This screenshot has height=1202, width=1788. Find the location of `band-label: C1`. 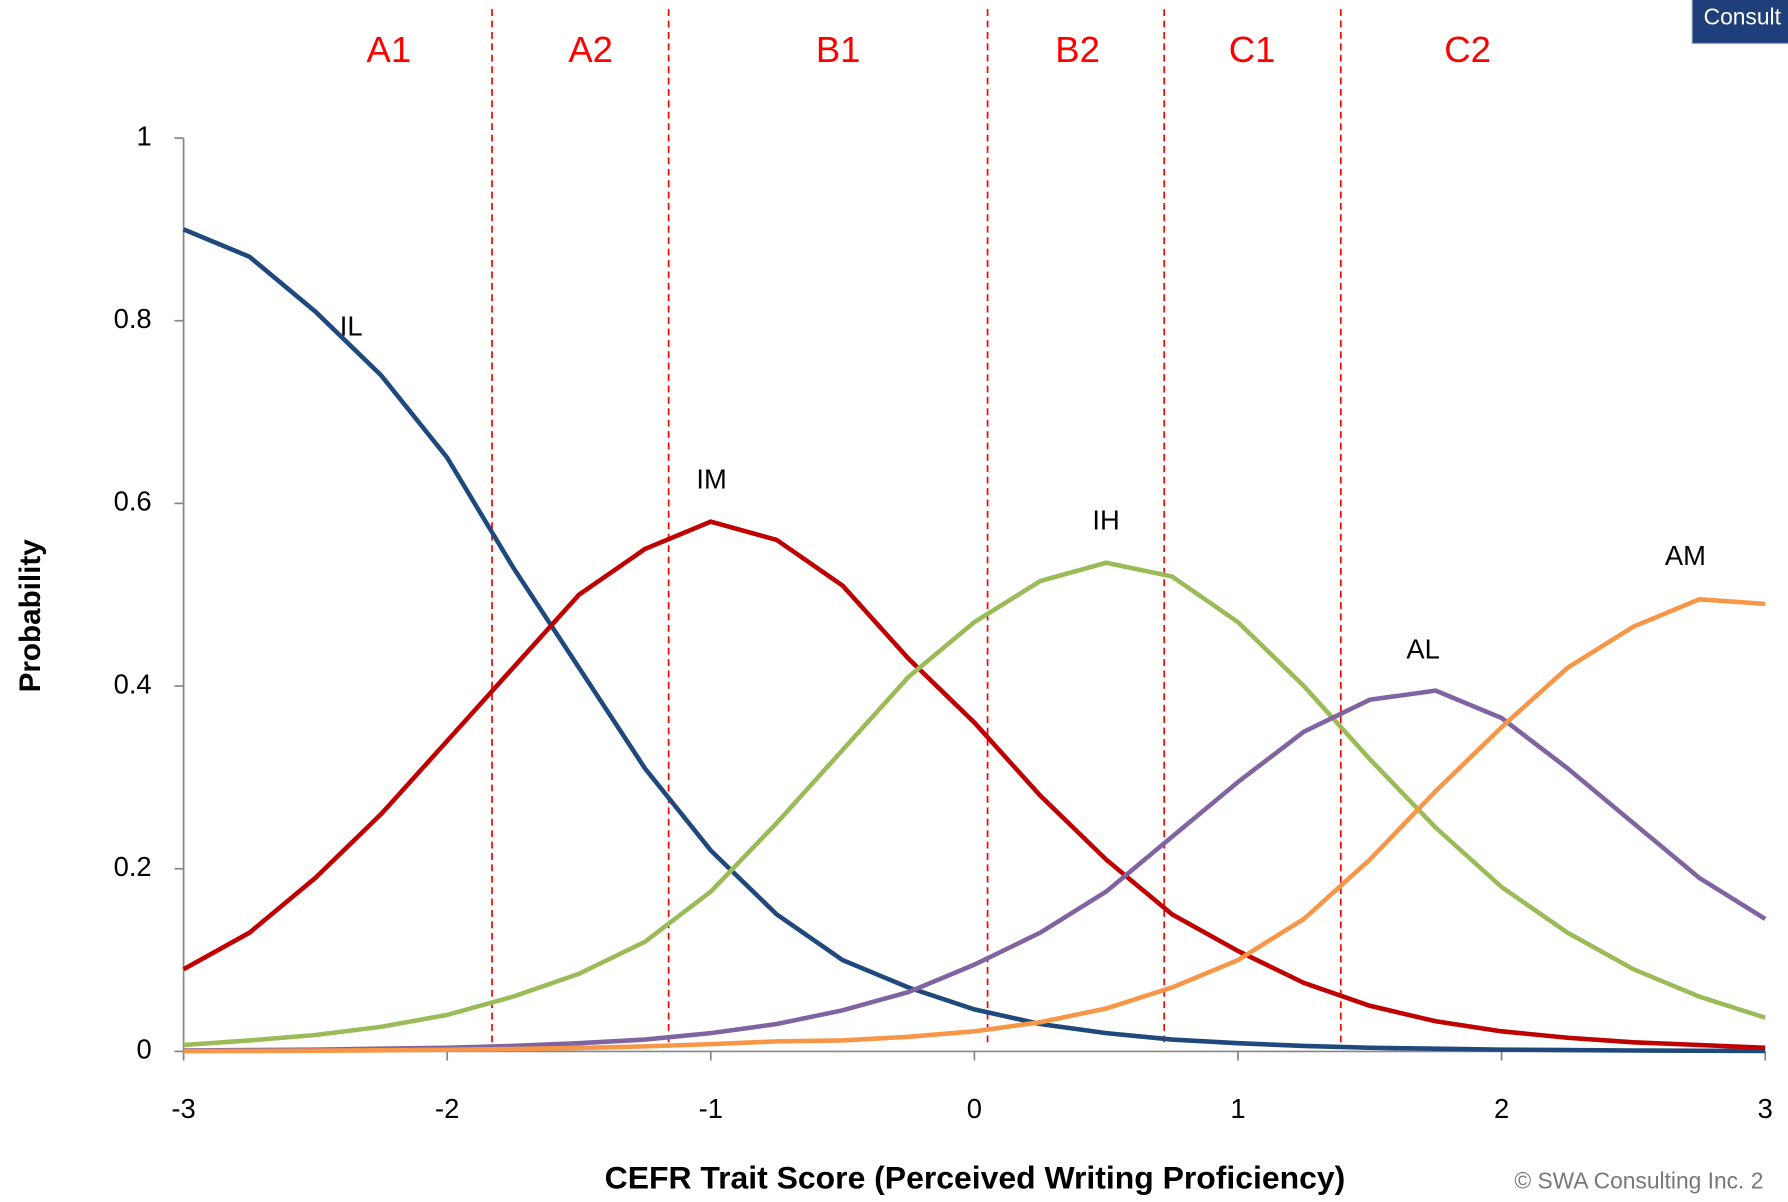

band-label: C1 is located at coordinates (1252, 49).